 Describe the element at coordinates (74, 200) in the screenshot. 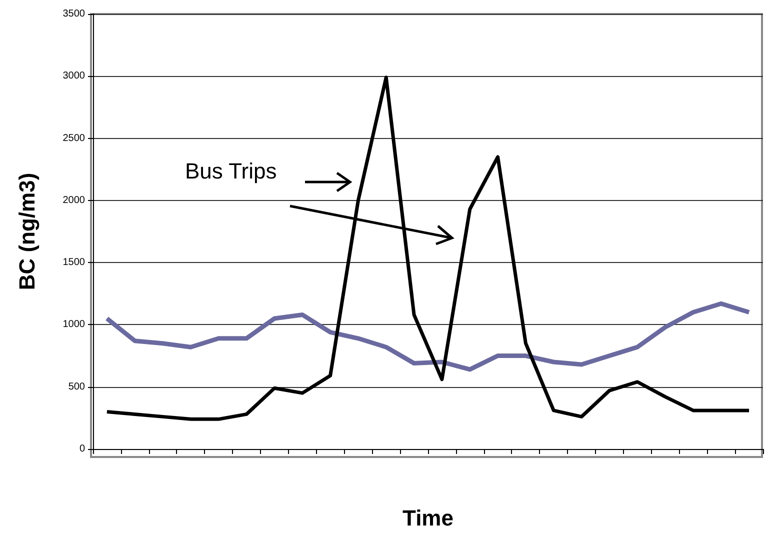

I see `y-tick-label: 2000` at that location.